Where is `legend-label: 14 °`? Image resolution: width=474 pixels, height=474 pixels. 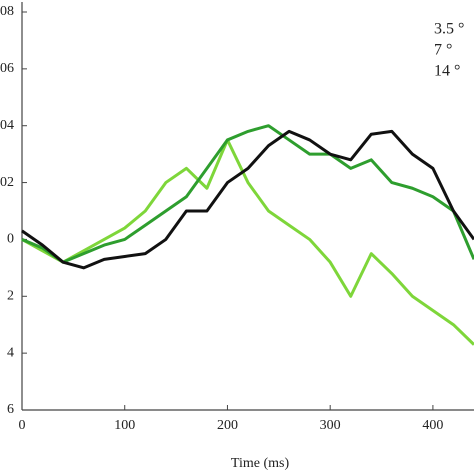
legend-label: 14 ° is located at coordinates (447, 71).